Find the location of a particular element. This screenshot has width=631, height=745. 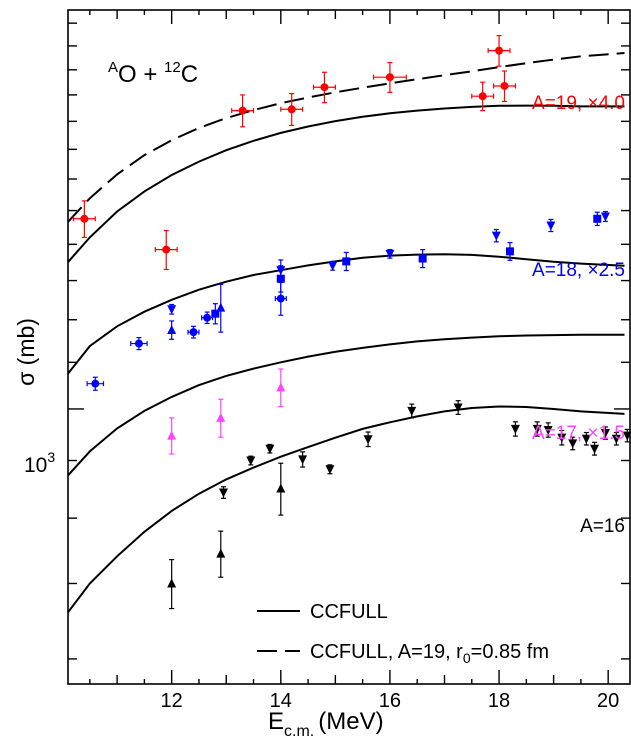

x-tick-label: 14 is located at coordinates (281, 701).